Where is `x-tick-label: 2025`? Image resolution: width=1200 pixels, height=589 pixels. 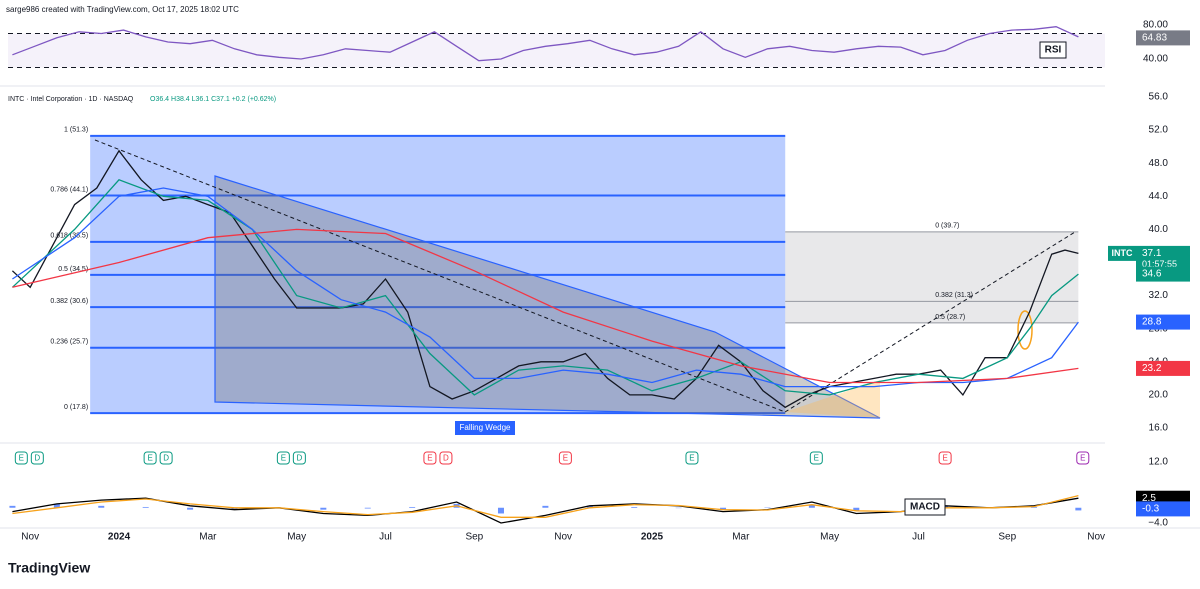 x-tick-label: 2025 is located at coordinates (652, 537).